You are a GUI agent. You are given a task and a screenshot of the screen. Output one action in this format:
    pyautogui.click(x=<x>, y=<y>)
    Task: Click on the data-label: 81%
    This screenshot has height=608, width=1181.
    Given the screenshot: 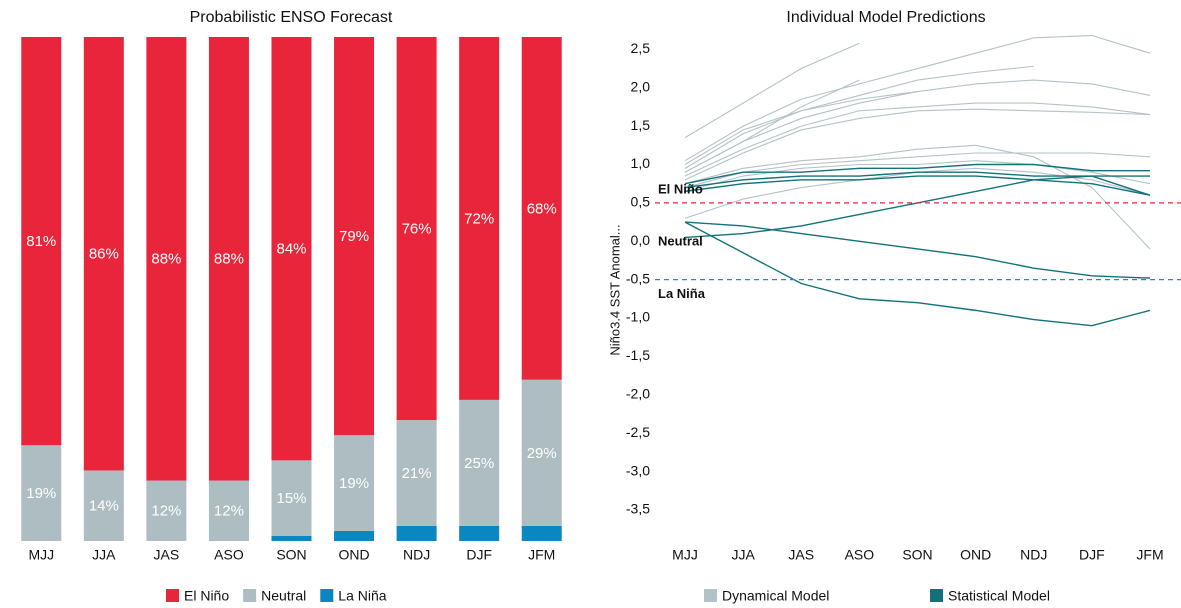 What is the action you would take?
    pyautogui.click(x=41, y=241)
    